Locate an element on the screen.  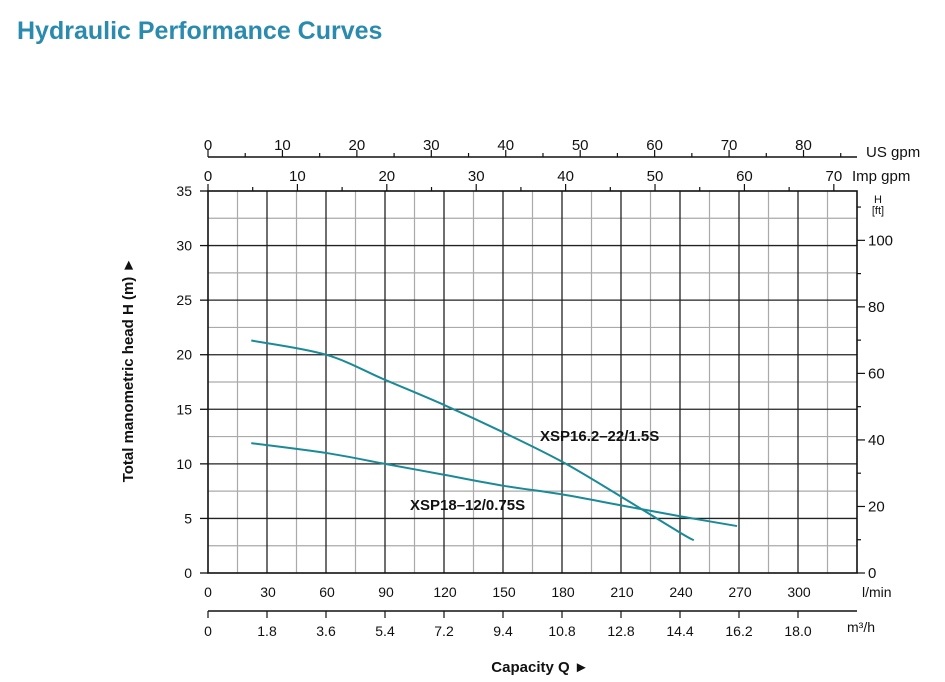
m3h-tick-label: 7.2 is located at coordinates (444, 631).